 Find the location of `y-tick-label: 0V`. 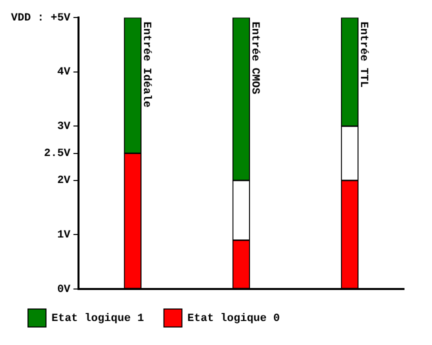

y-tick-label: 0V is located at coordinates (64, 290).